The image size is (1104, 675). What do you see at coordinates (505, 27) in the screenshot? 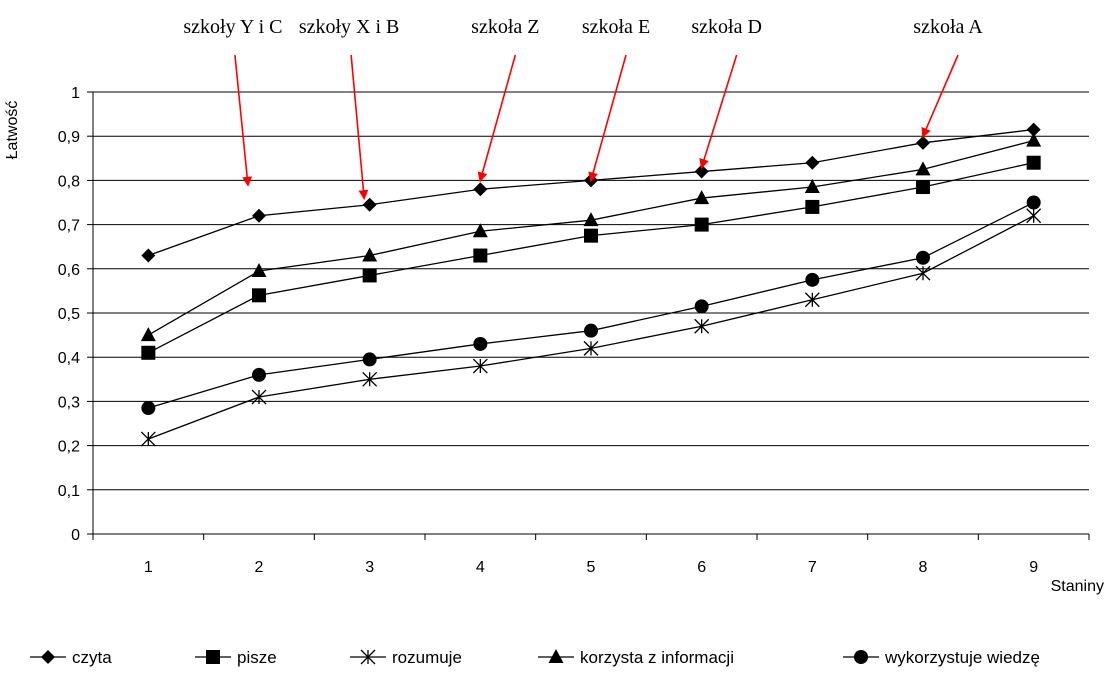
I see `annotation-label: szkoła Z` at bounding box center [505, 27].